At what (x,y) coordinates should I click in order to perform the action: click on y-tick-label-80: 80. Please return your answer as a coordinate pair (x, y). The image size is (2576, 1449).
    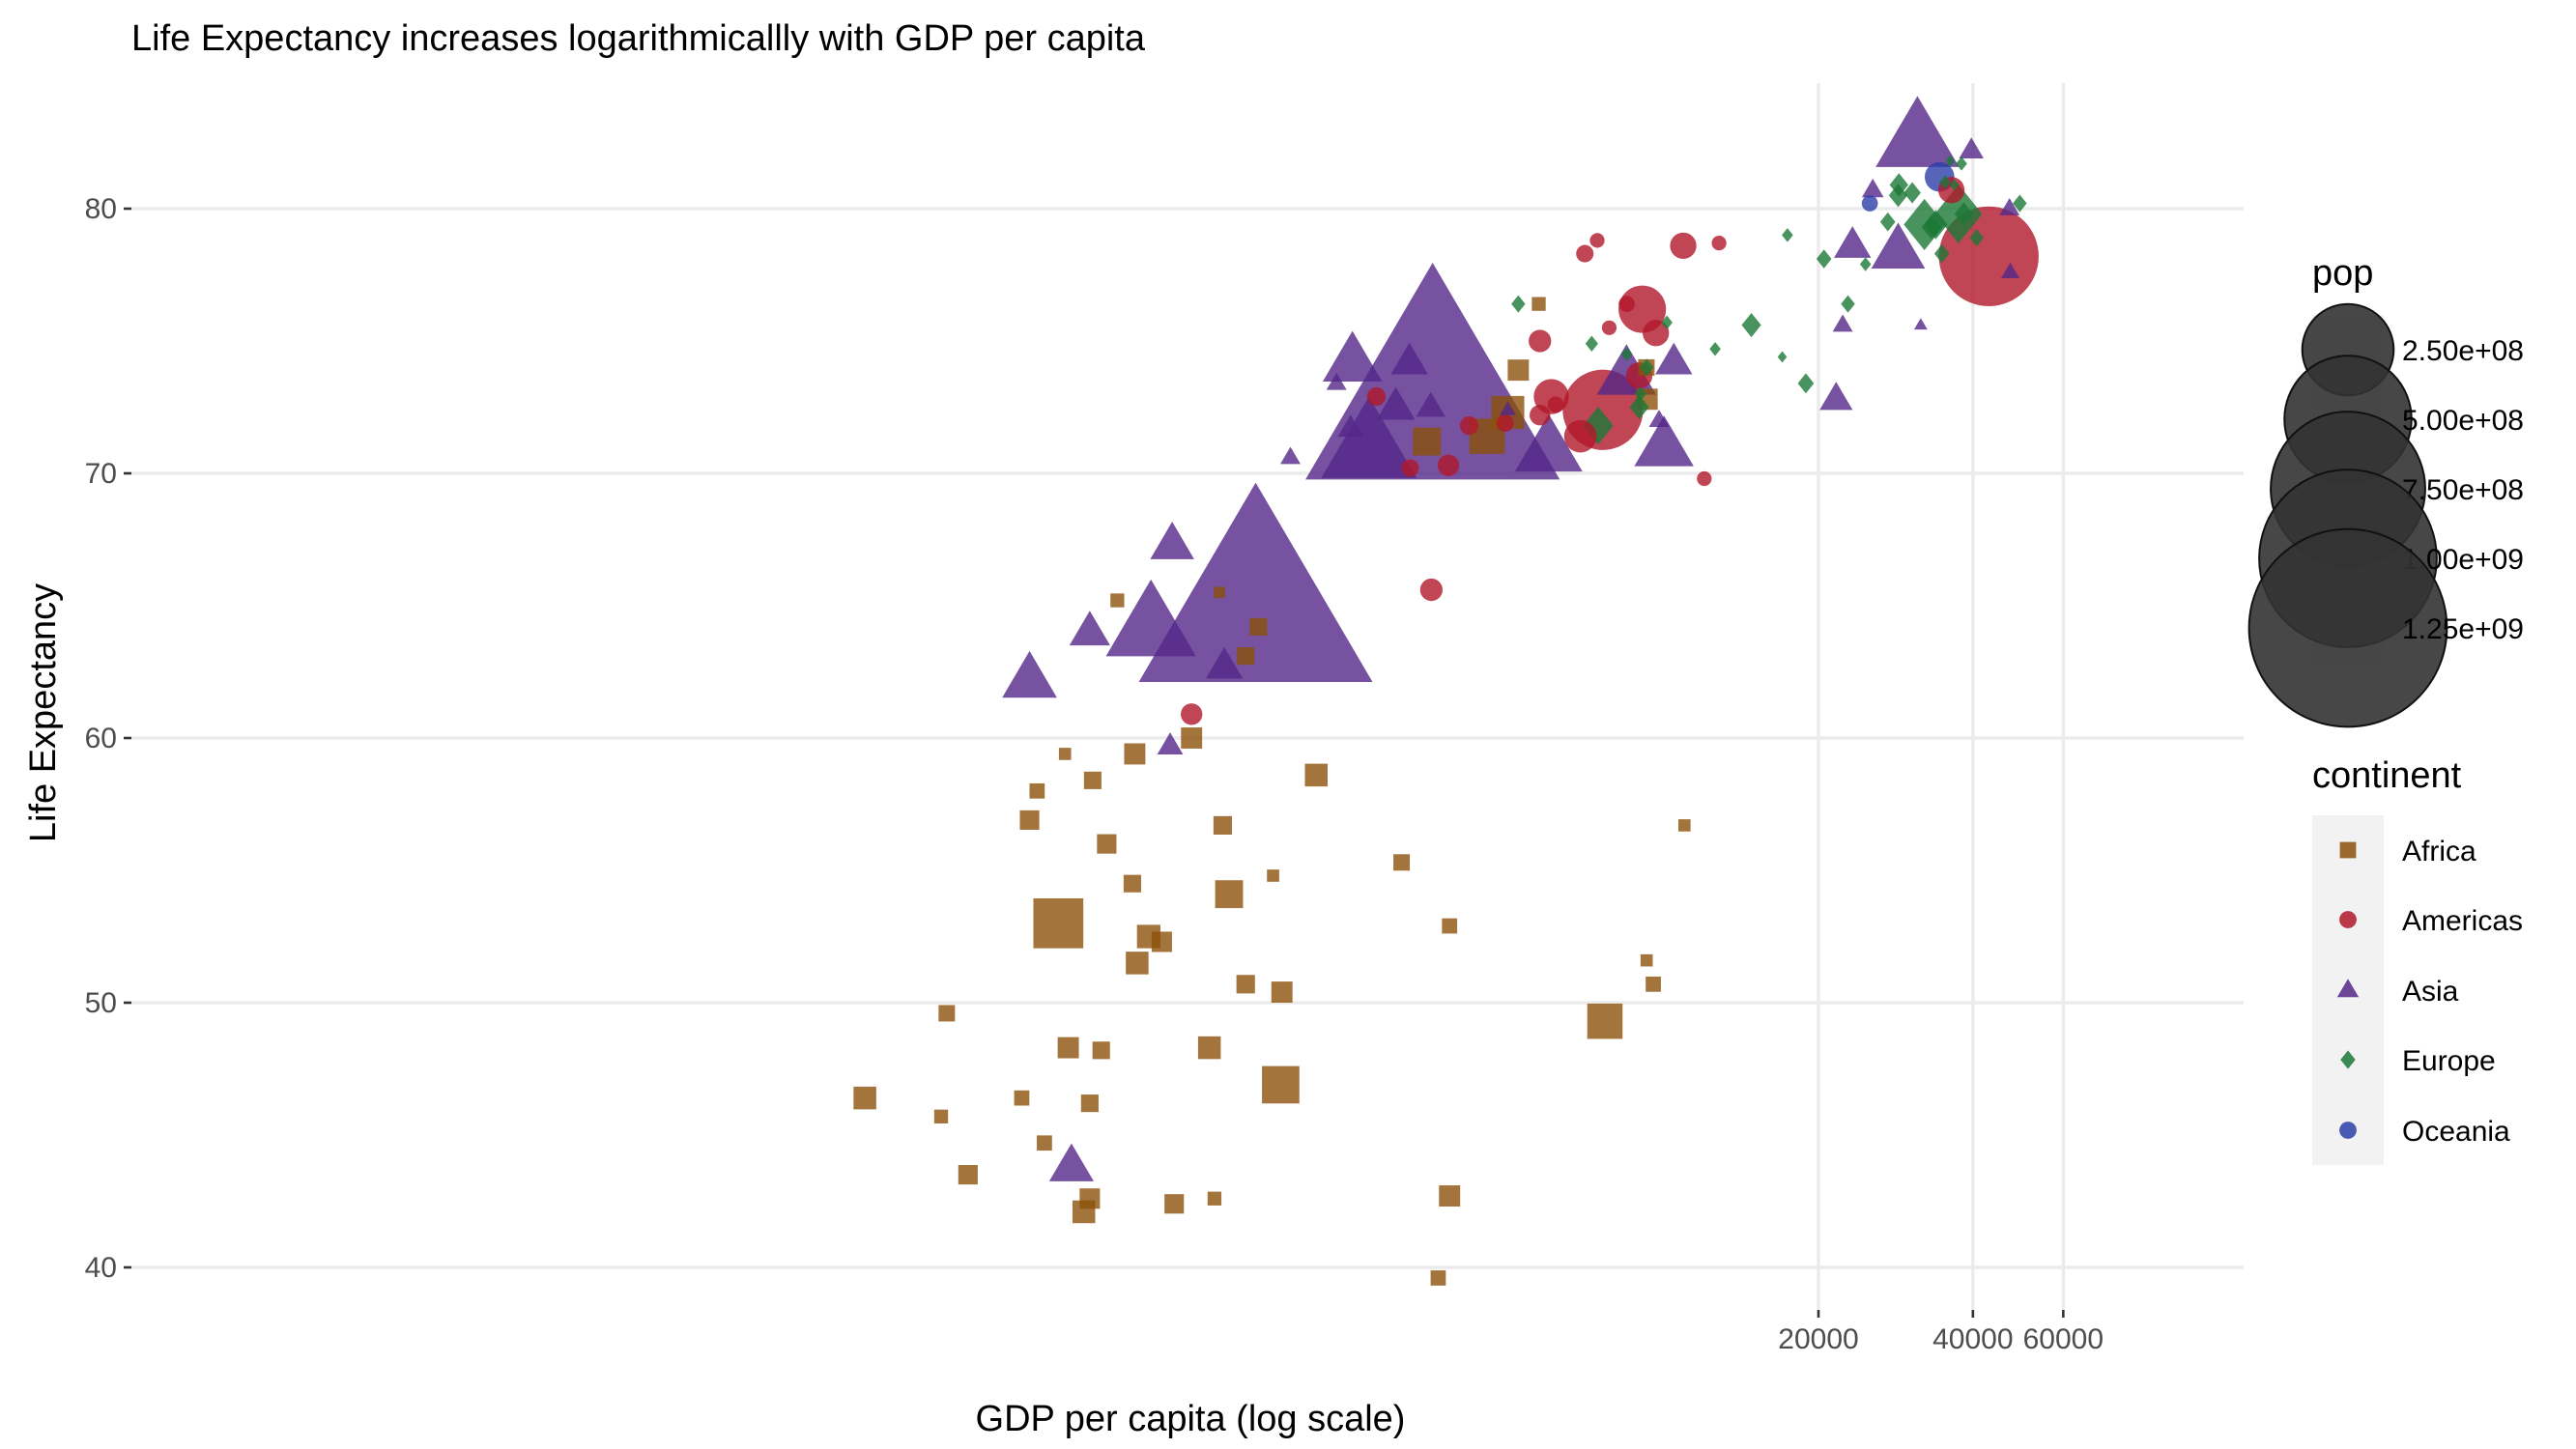
    Looking at the image, I should click on (101, 209).